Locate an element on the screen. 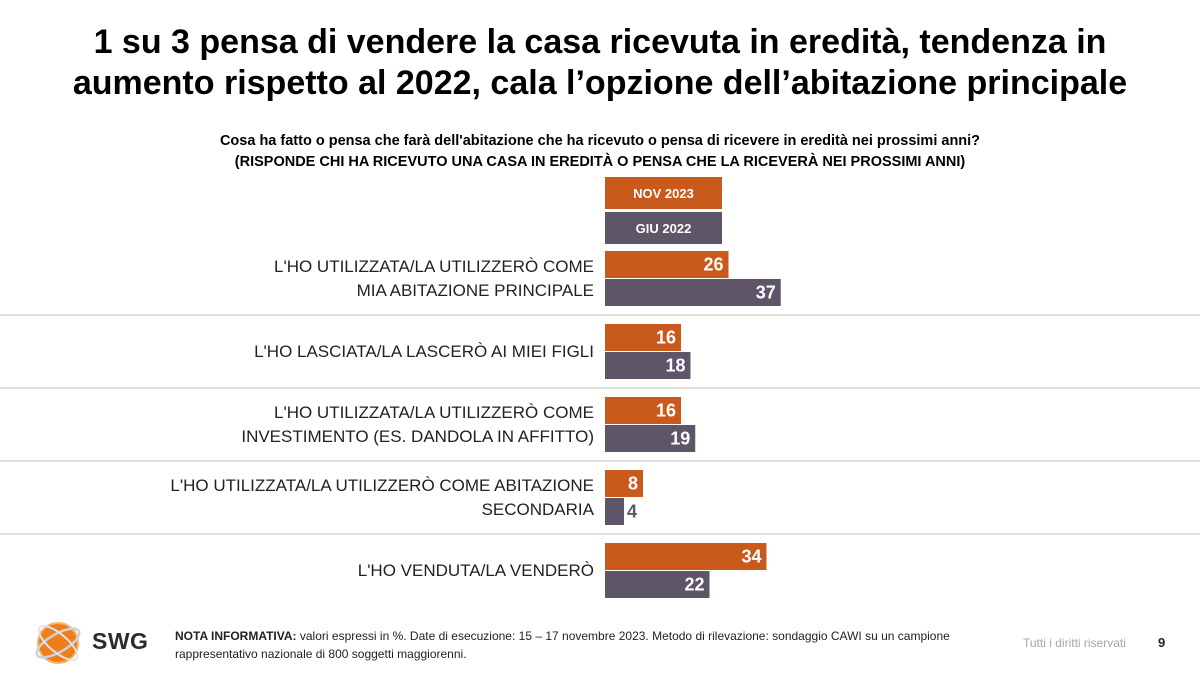  footnote-label: NOTA INFORMATIVA: is located at coordinates (236, 636).